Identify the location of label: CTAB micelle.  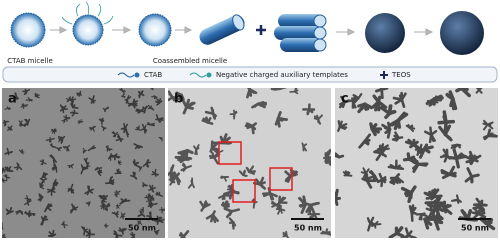
(30, 61).